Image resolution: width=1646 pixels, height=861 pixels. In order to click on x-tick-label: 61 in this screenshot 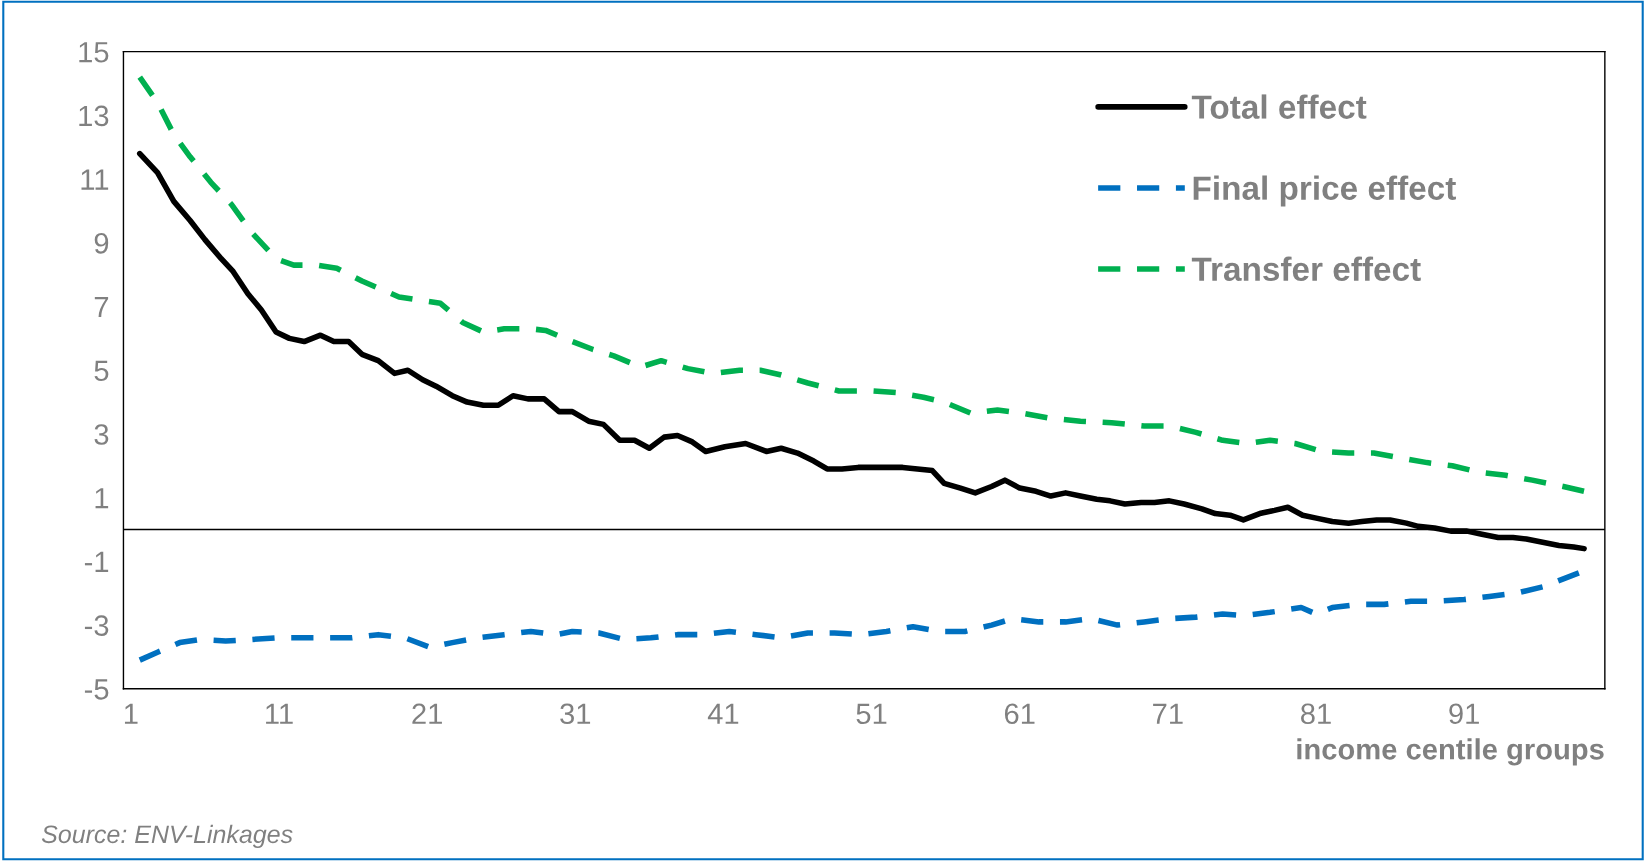, I will do `click(1019, 714)`.